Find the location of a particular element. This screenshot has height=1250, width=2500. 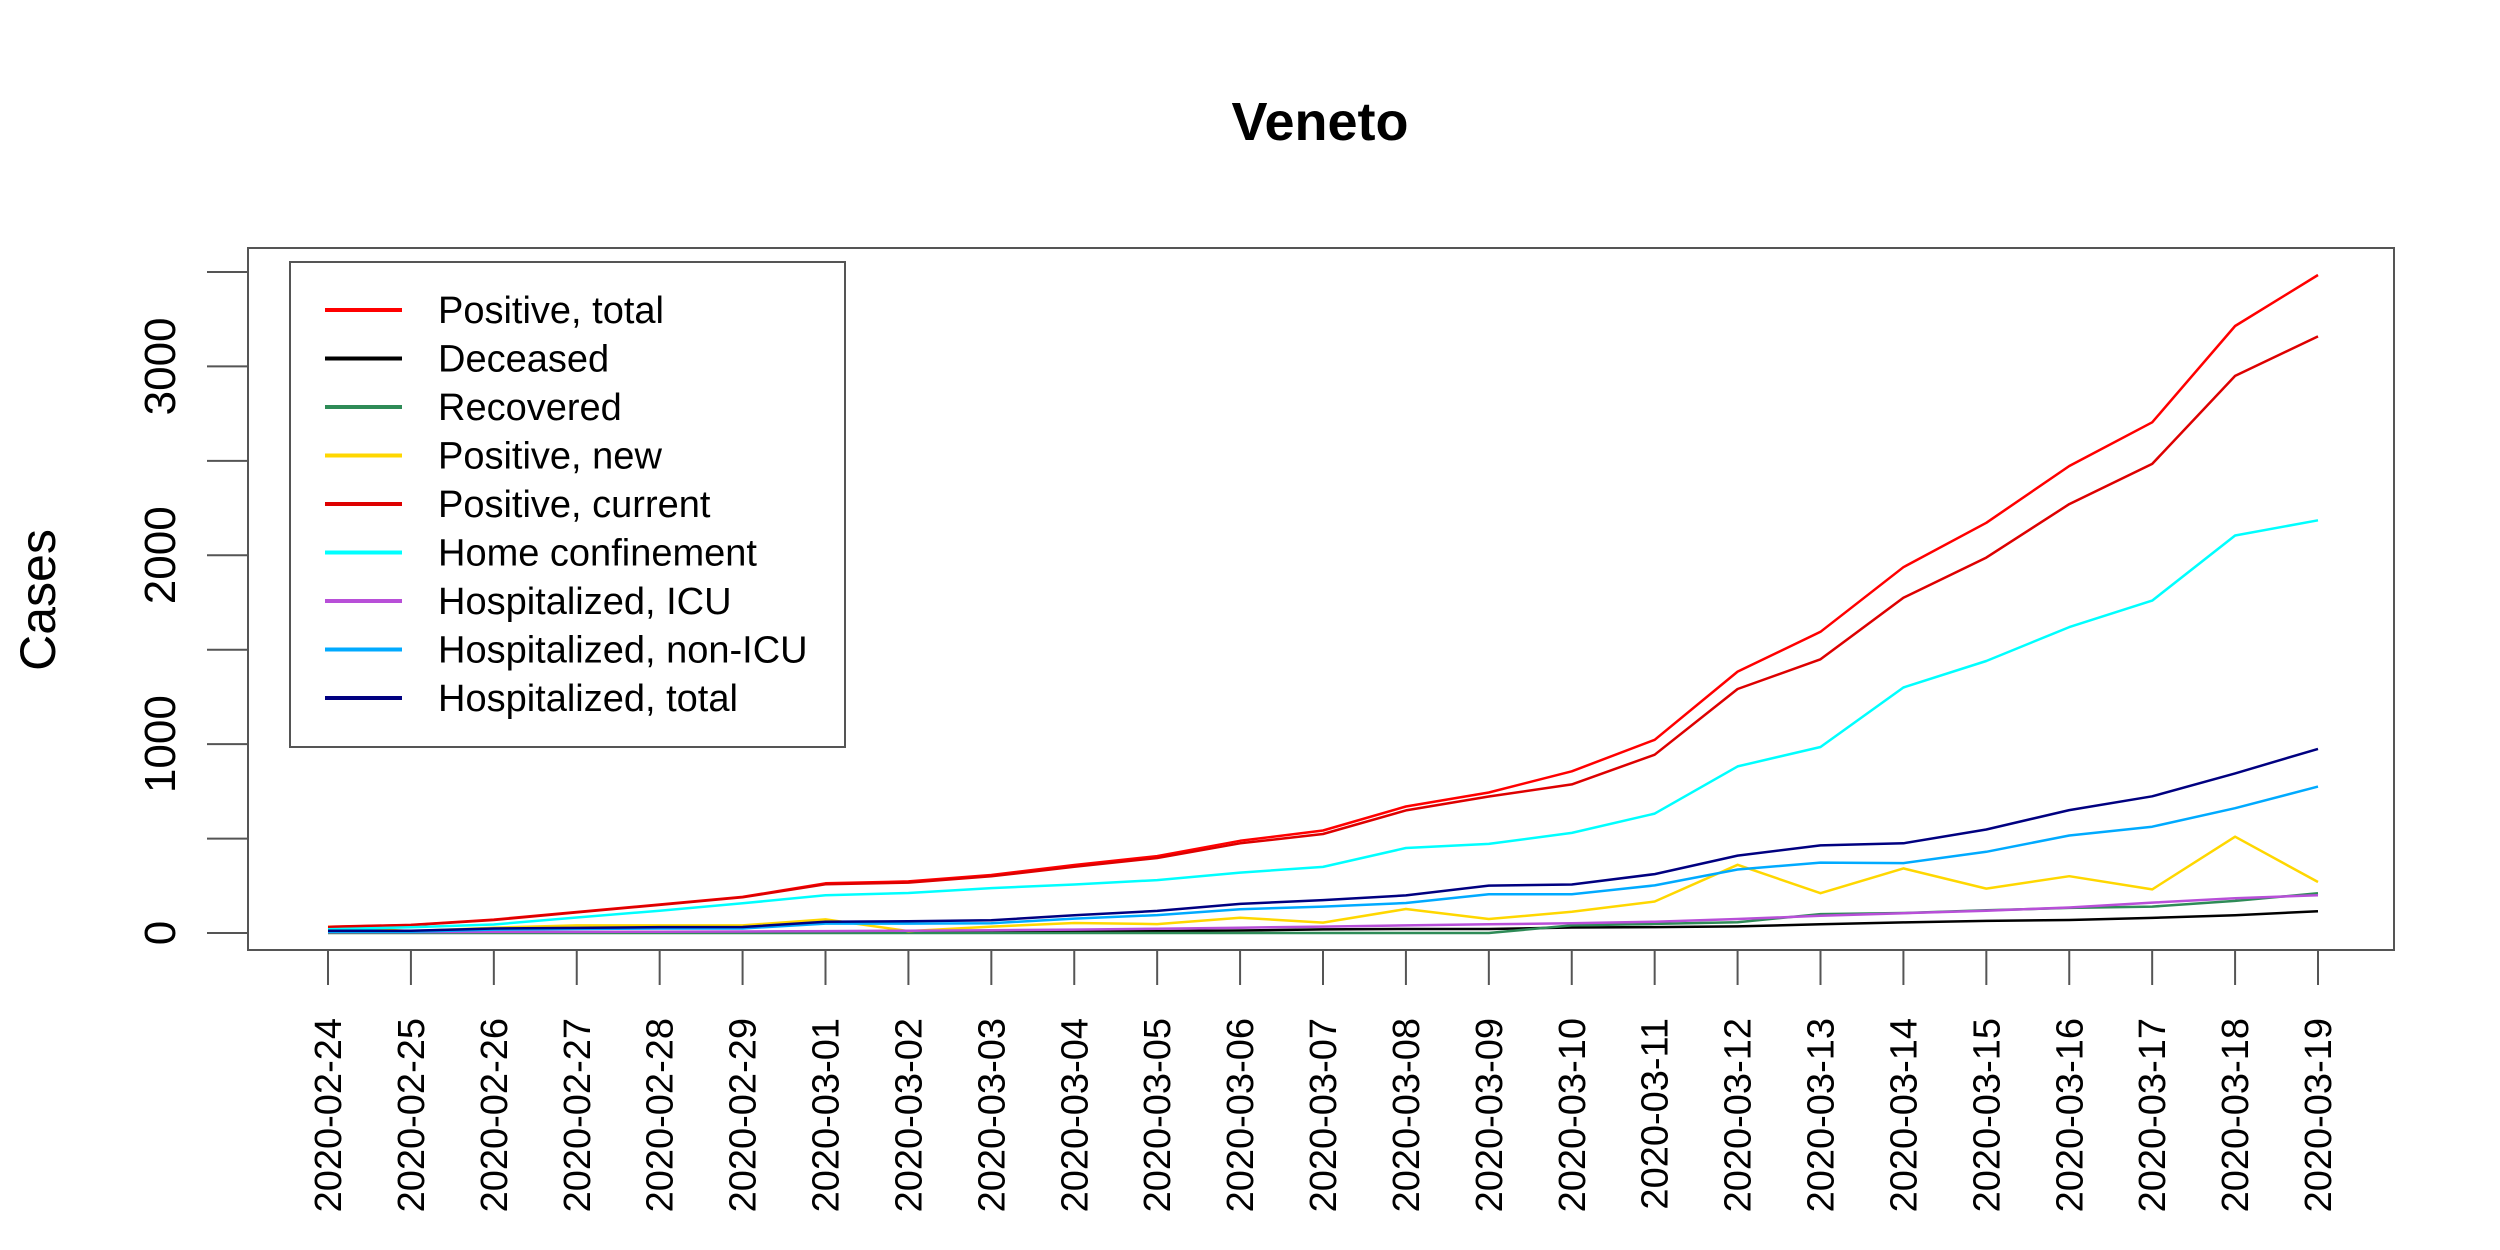

x-tick-label: 2020-03-11 is located at coordinates (1656, 1114).